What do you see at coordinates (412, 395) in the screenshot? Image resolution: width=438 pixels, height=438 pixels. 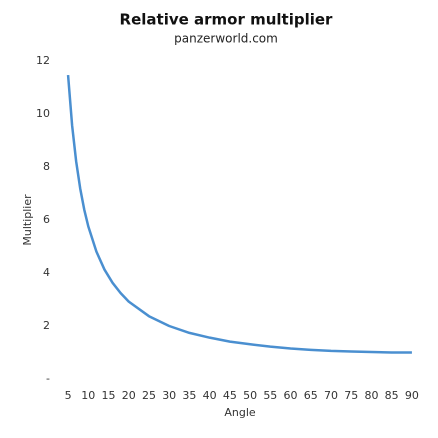 I see `x-tick-label: 90` at bounding box center [412, 395].